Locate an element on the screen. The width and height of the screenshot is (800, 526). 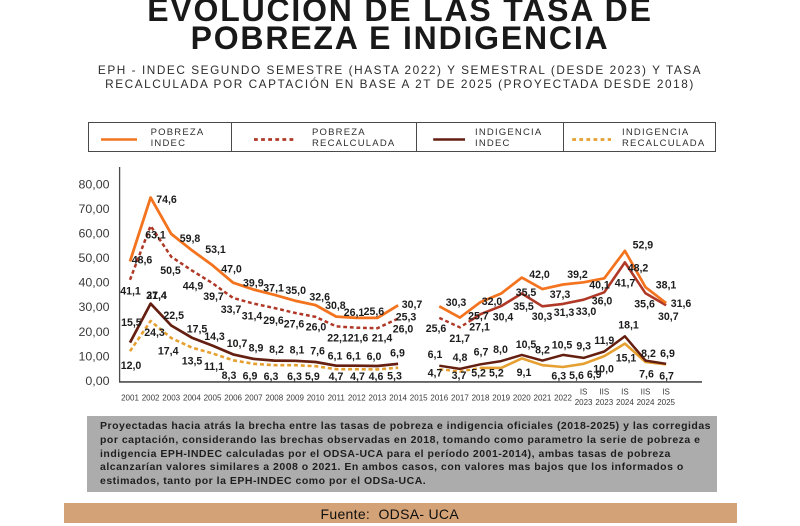
svg-text: 9,1 is located at coordinates (524, 373).